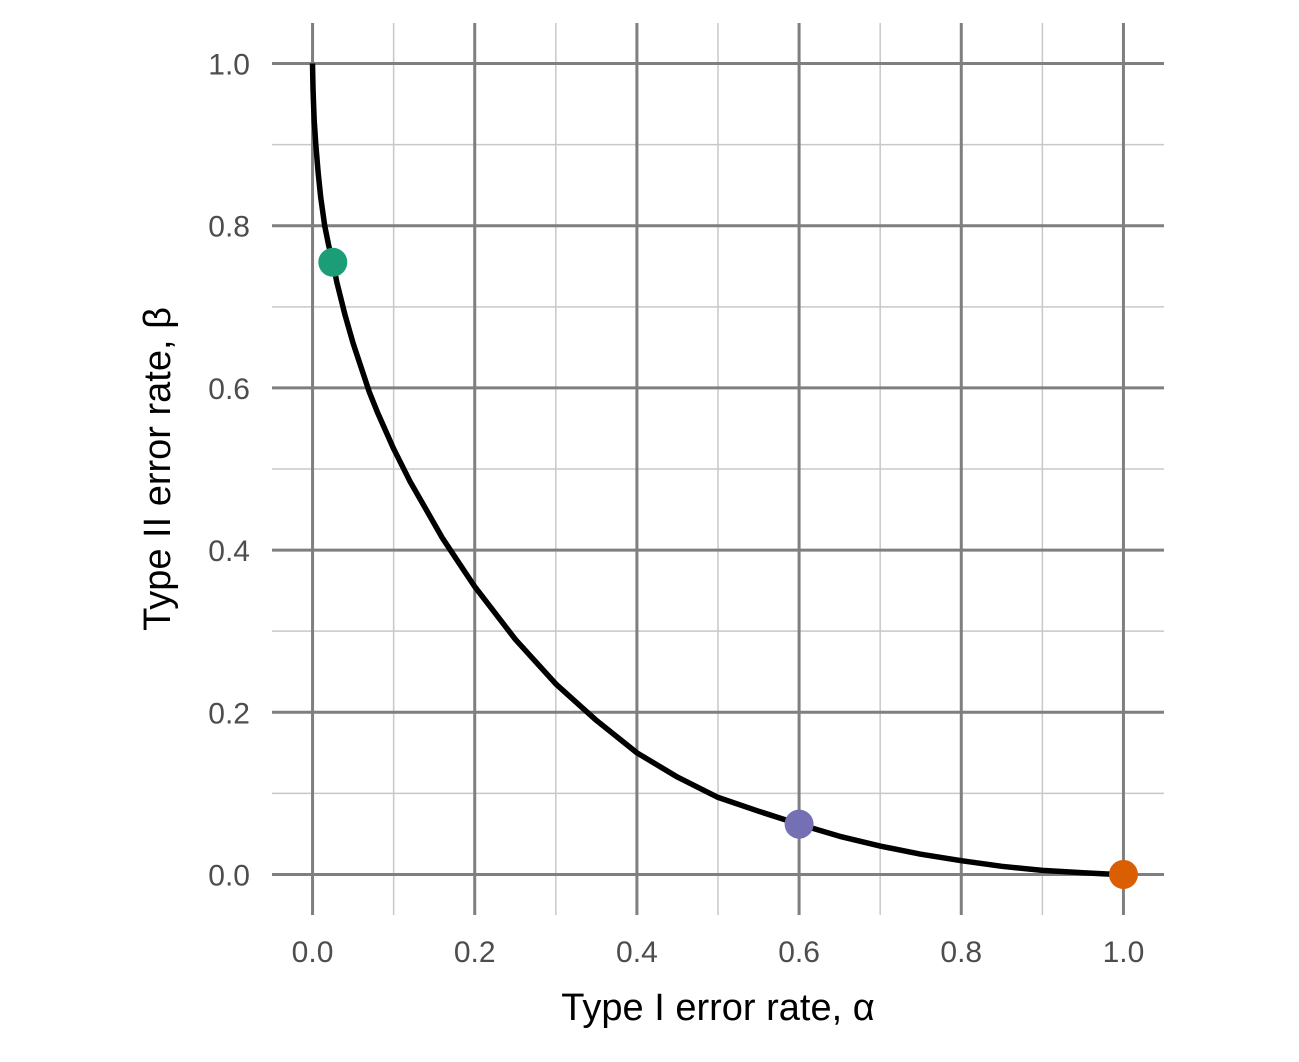 This screenshot has width=1299, height=1062. I want to click on x-tick-label: 0.0, so click(313, 952).